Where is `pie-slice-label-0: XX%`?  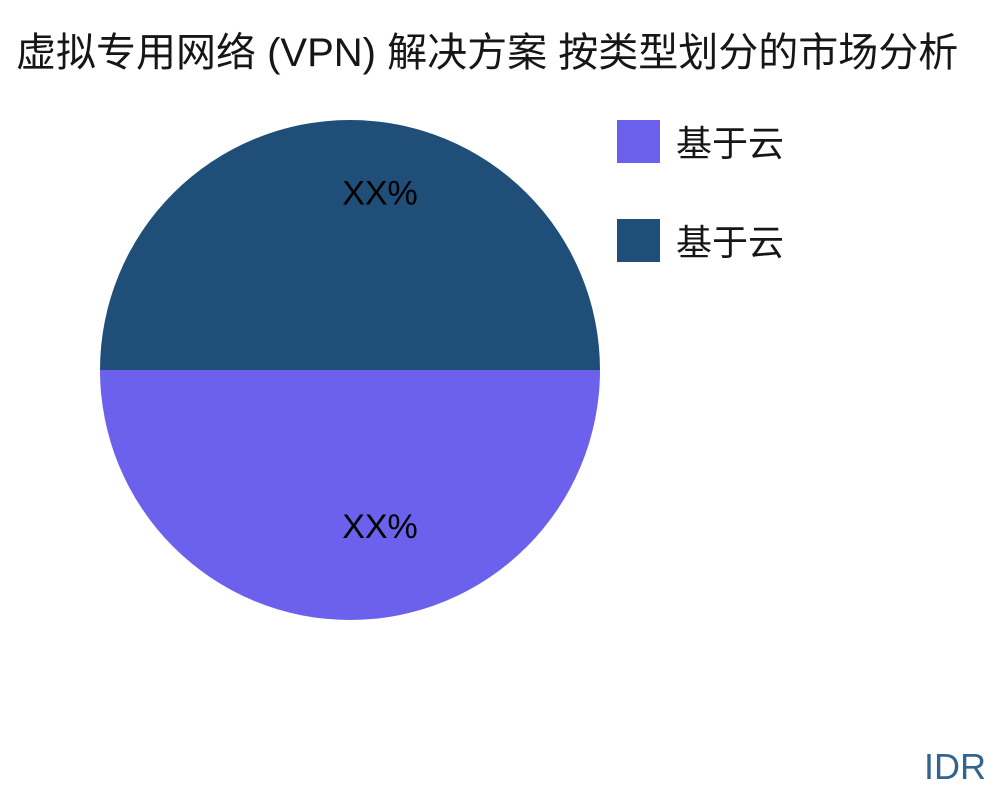
pie-slice-label-0: XX% is located at coordinates (380, 527).